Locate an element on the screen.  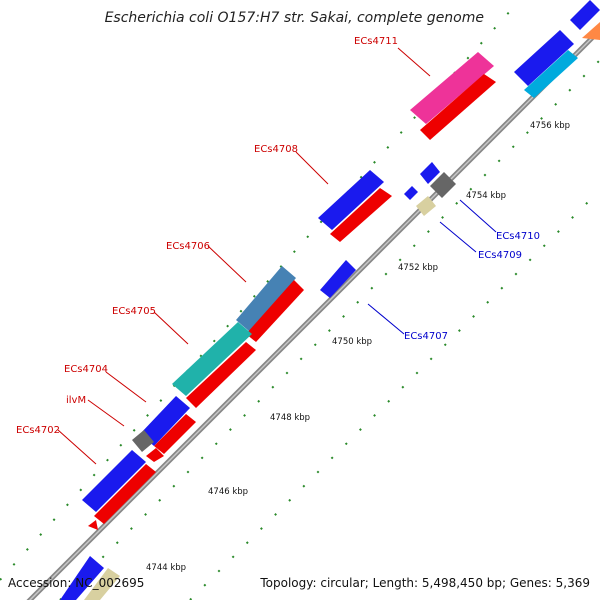
label-ECs4708: ECs4708 is located at coordinates (276, 149).